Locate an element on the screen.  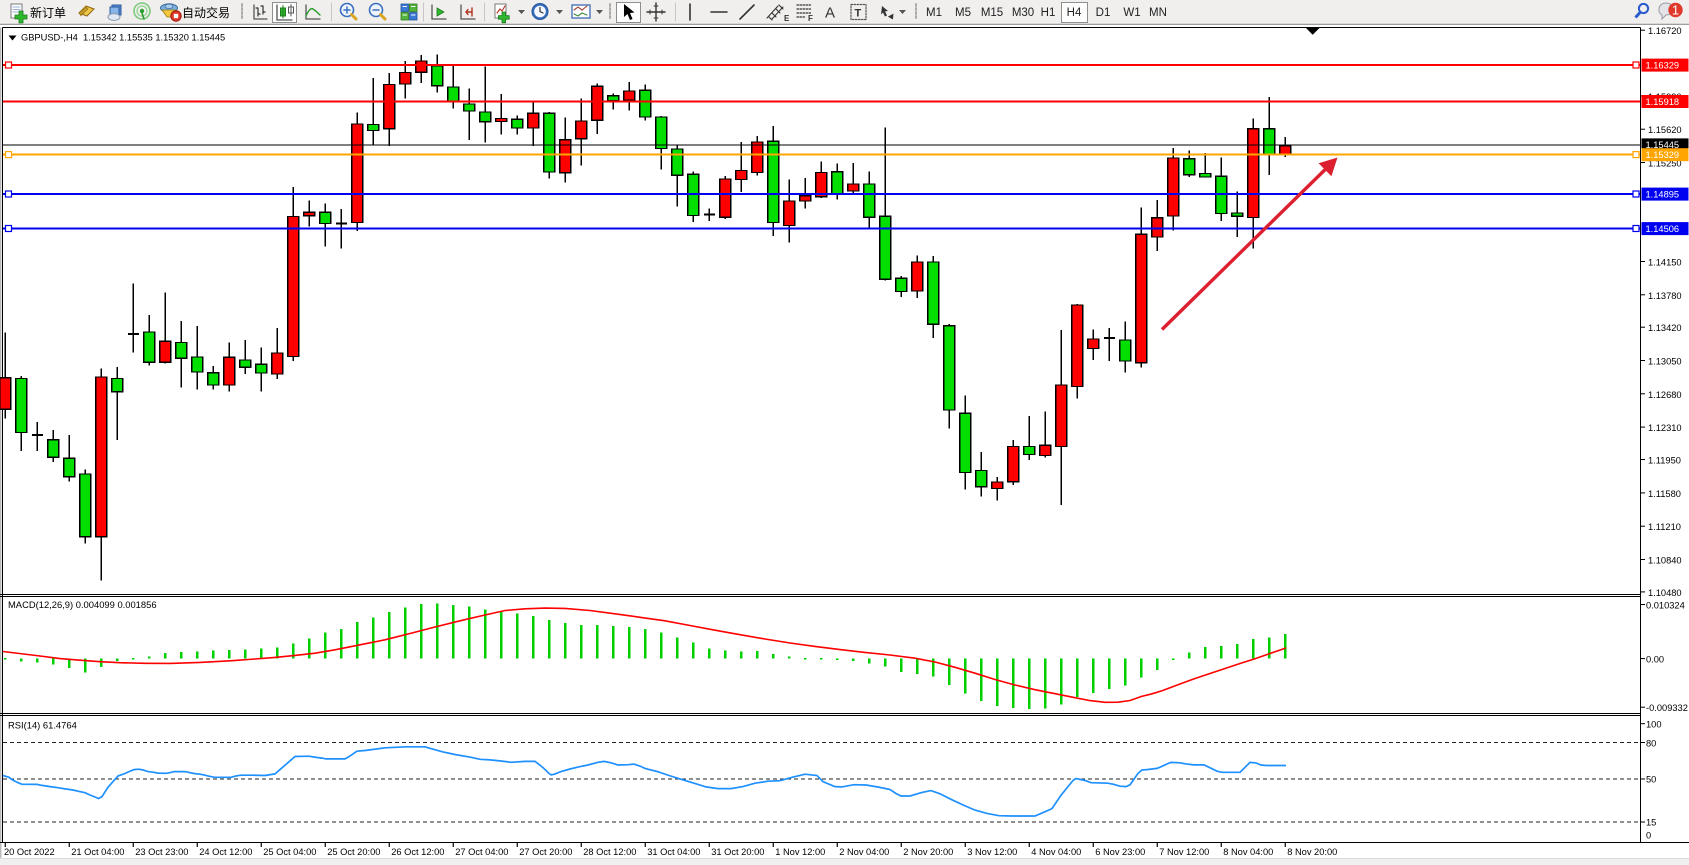
svg-text: 新订单 is located at coordinates (48, 12).